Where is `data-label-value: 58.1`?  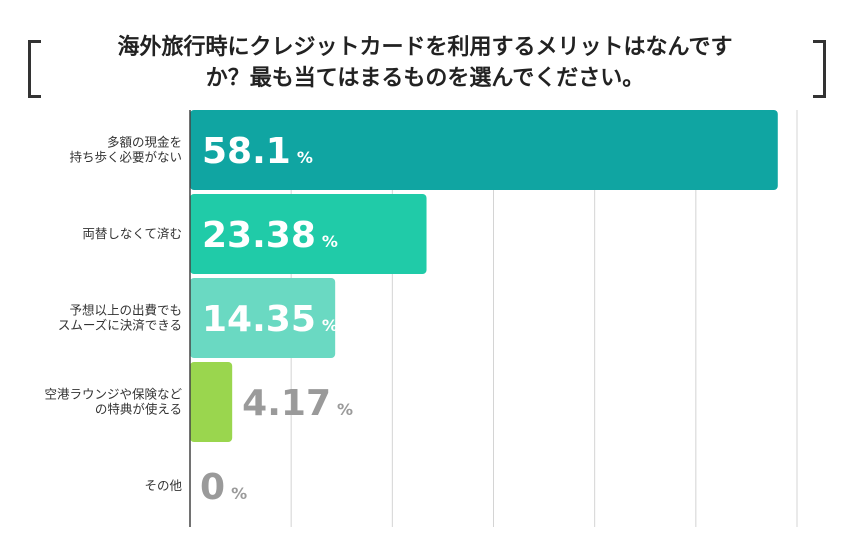 data-label-value: 58.1 is located at coordinates (246, 151).